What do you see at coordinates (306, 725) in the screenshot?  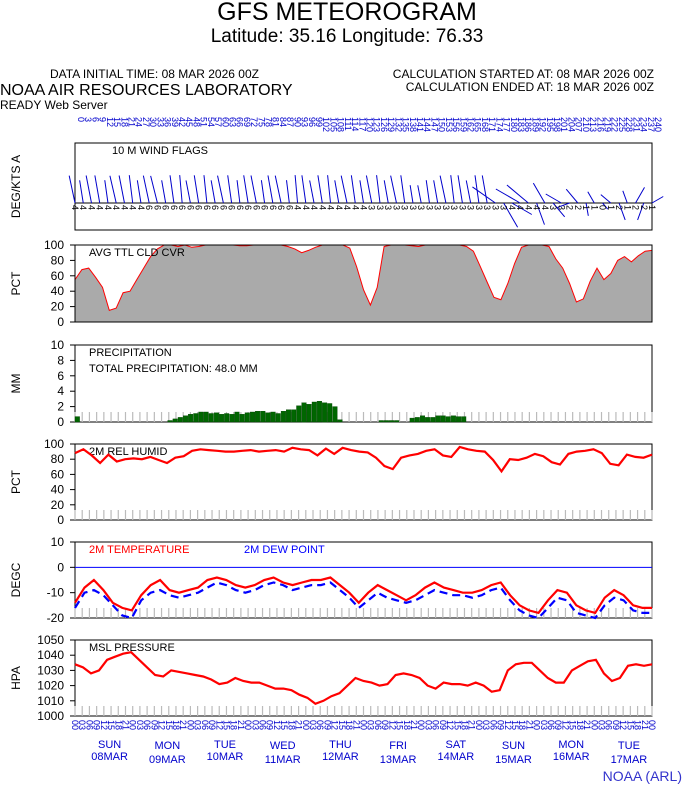 I see `bottom-hour-label: 00` at bounding box center [306, 725].